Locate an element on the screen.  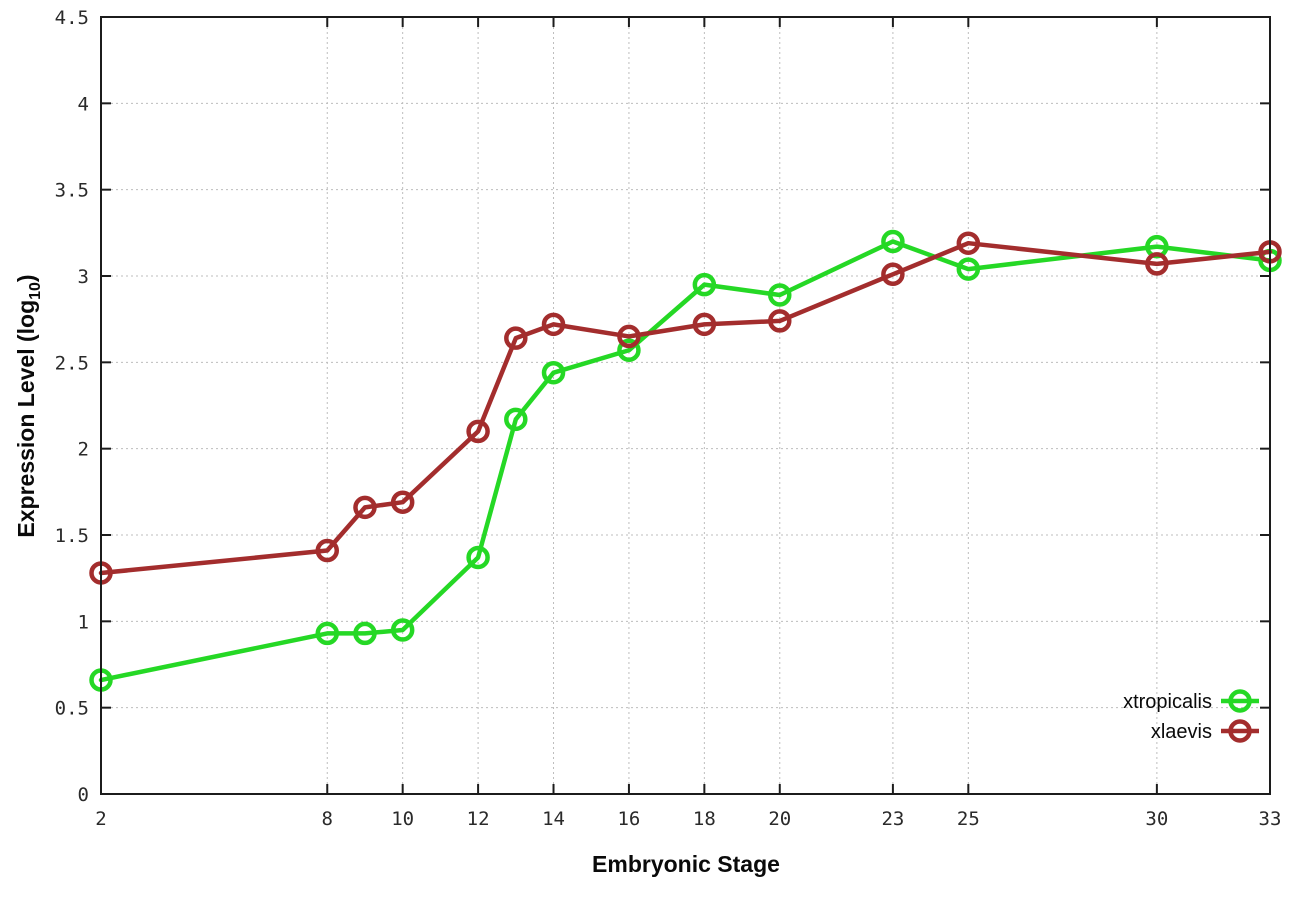
y-tick-label: 0.5 is located at coordinates (72, 709).